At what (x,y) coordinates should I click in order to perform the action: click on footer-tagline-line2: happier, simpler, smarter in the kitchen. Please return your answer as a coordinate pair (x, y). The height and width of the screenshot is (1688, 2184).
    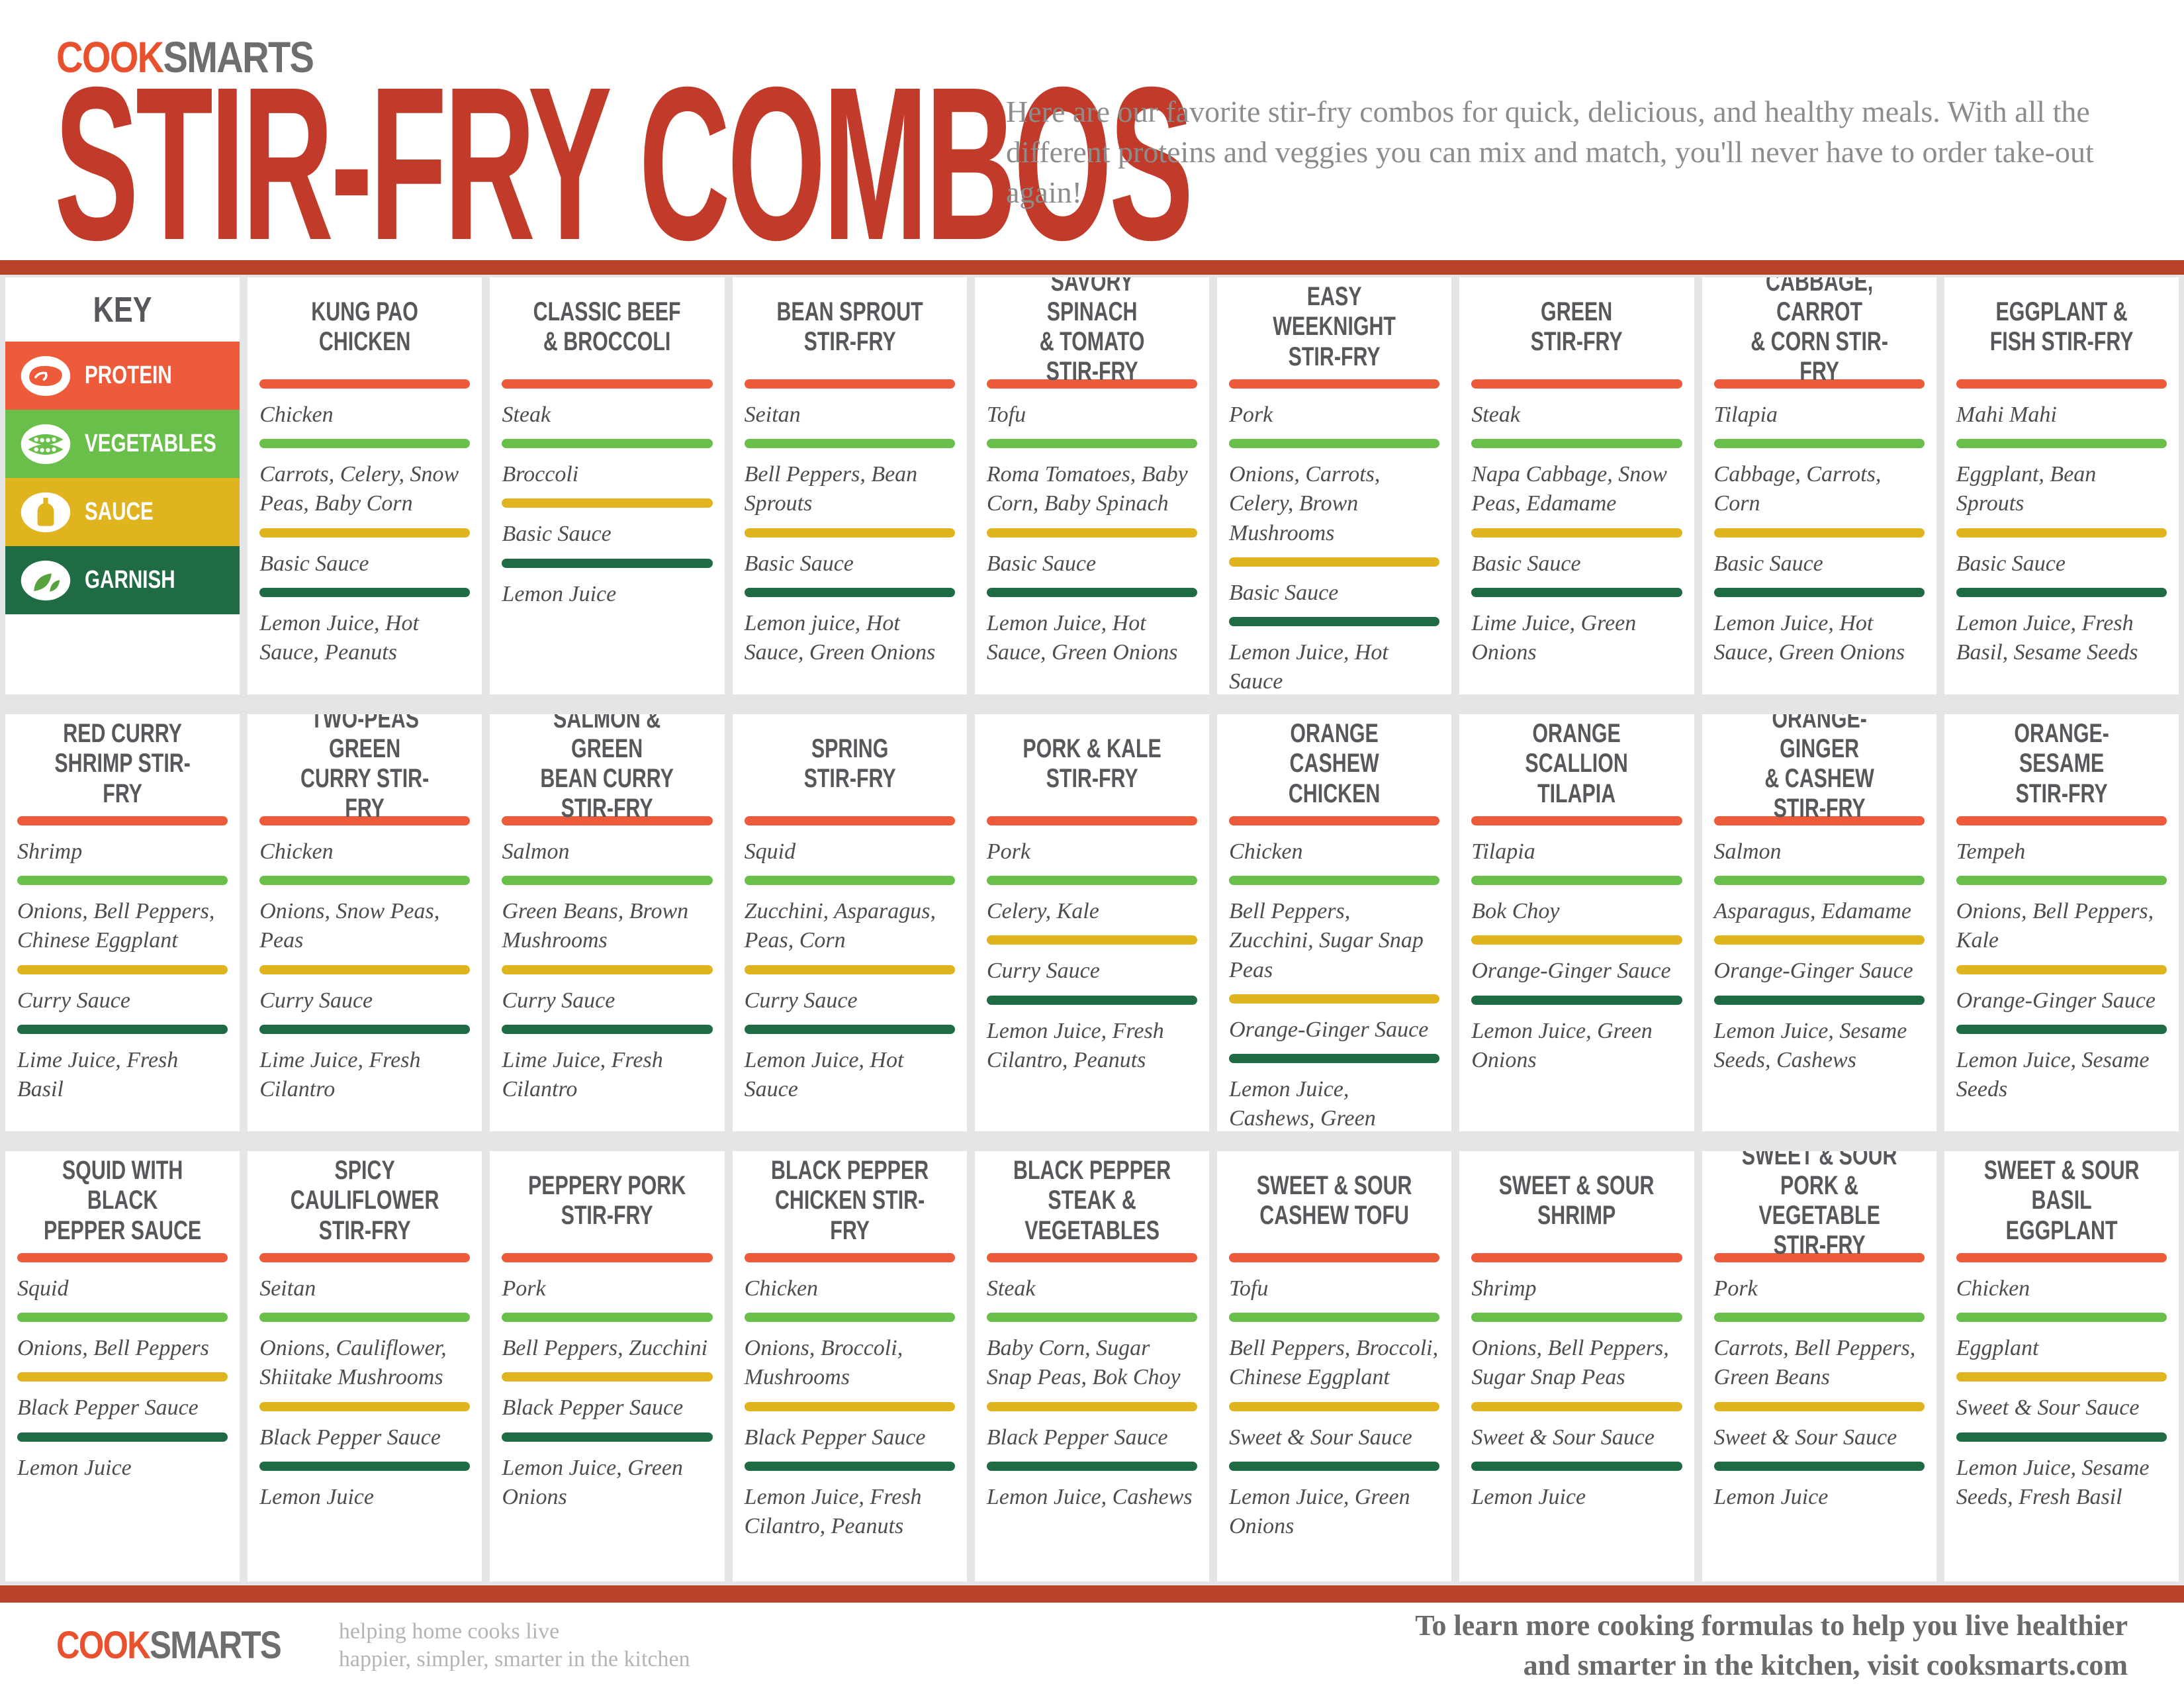
    Looking at the image, I should click on (514, 1658).